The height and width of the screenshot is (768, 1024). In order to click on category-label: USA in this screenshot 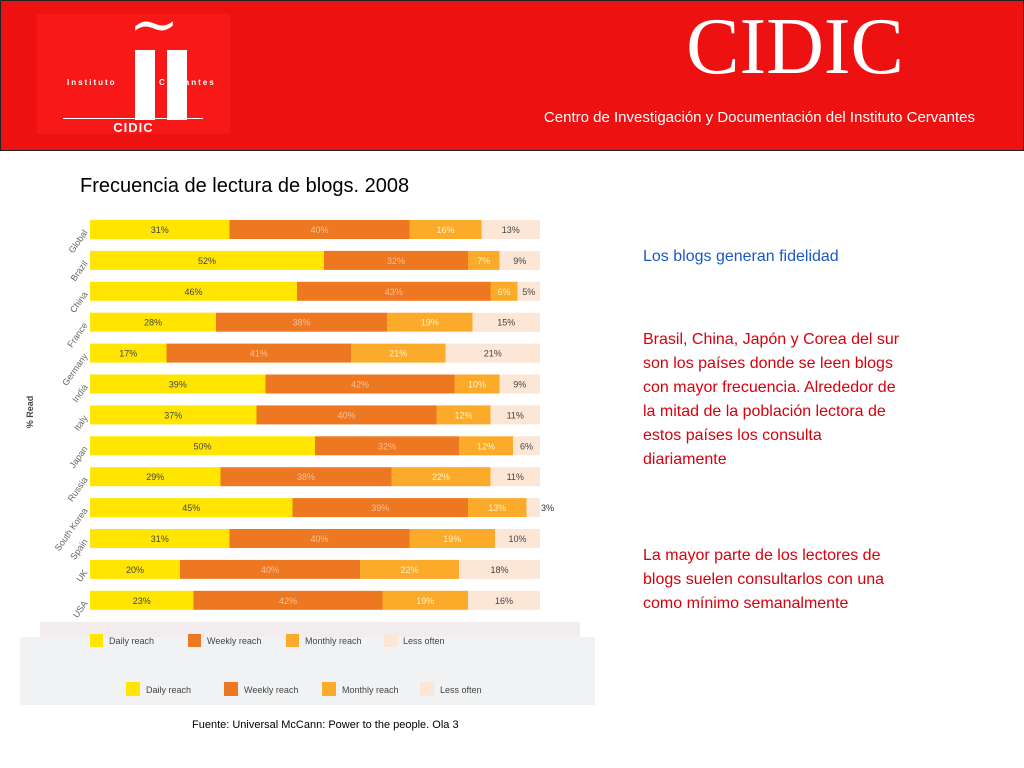, I will do `click(80, 609)`.